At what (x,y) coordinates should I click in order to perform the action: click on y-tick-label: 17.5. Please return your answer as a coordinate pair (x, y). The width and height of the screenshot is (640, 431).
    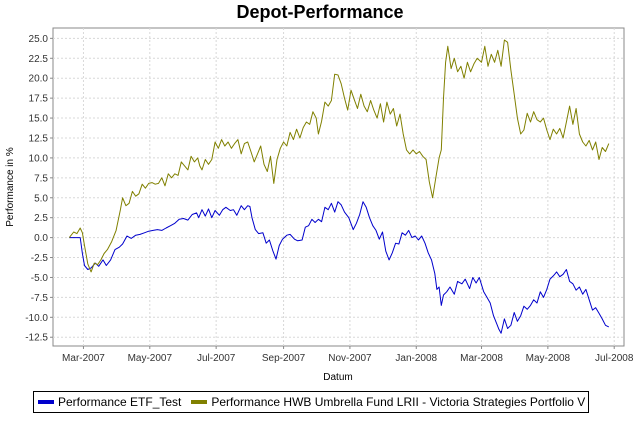
    Looking at the image, I should click on (39, 99).